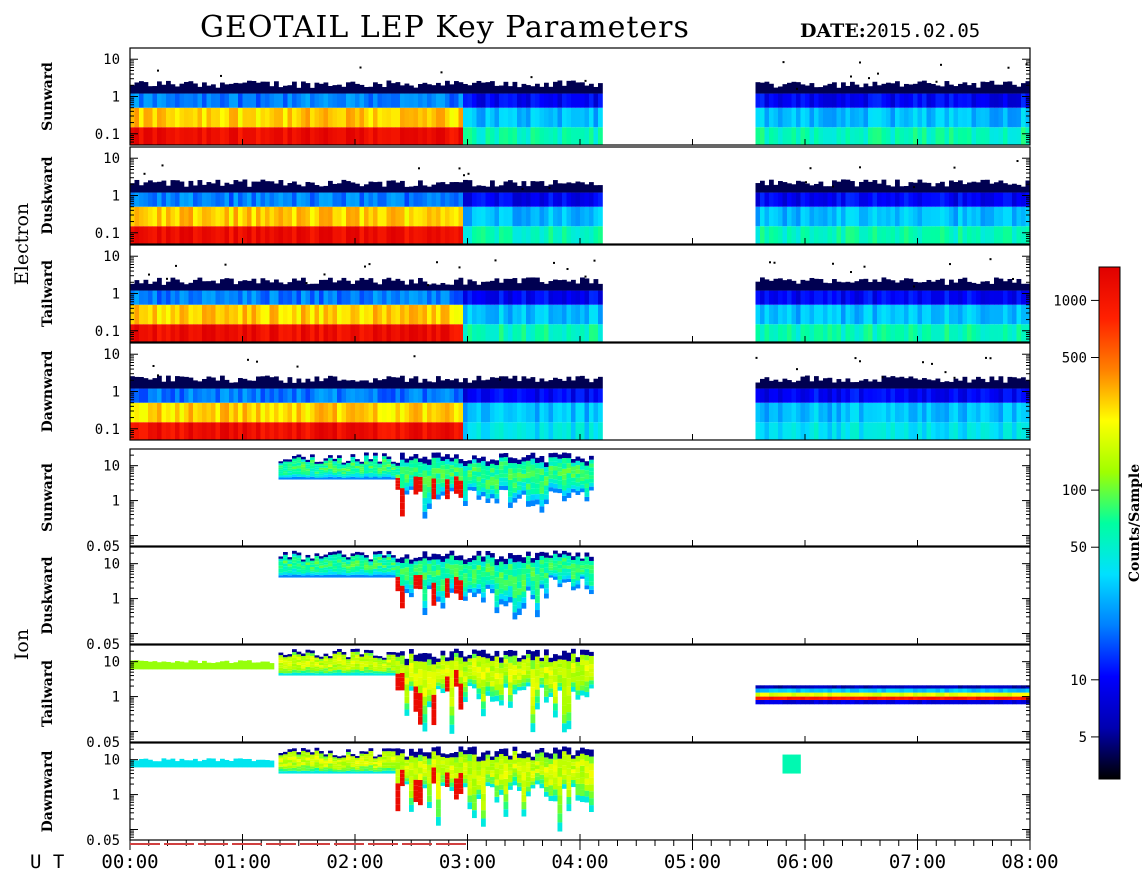 This screenshot has height=880, width=1142. Describe the element at coordinates (465, 789) in the screenshot. I see `heatmap-ion-dawnward` at that location.